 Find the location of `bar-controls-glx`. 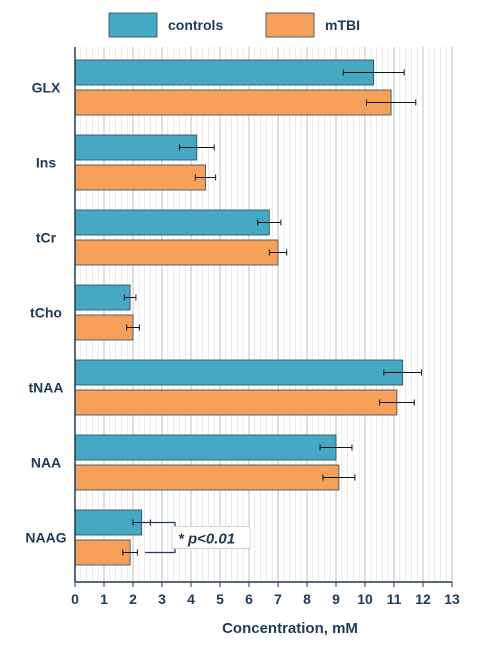

bar-controls-glx is located at coordinates (224, 72).